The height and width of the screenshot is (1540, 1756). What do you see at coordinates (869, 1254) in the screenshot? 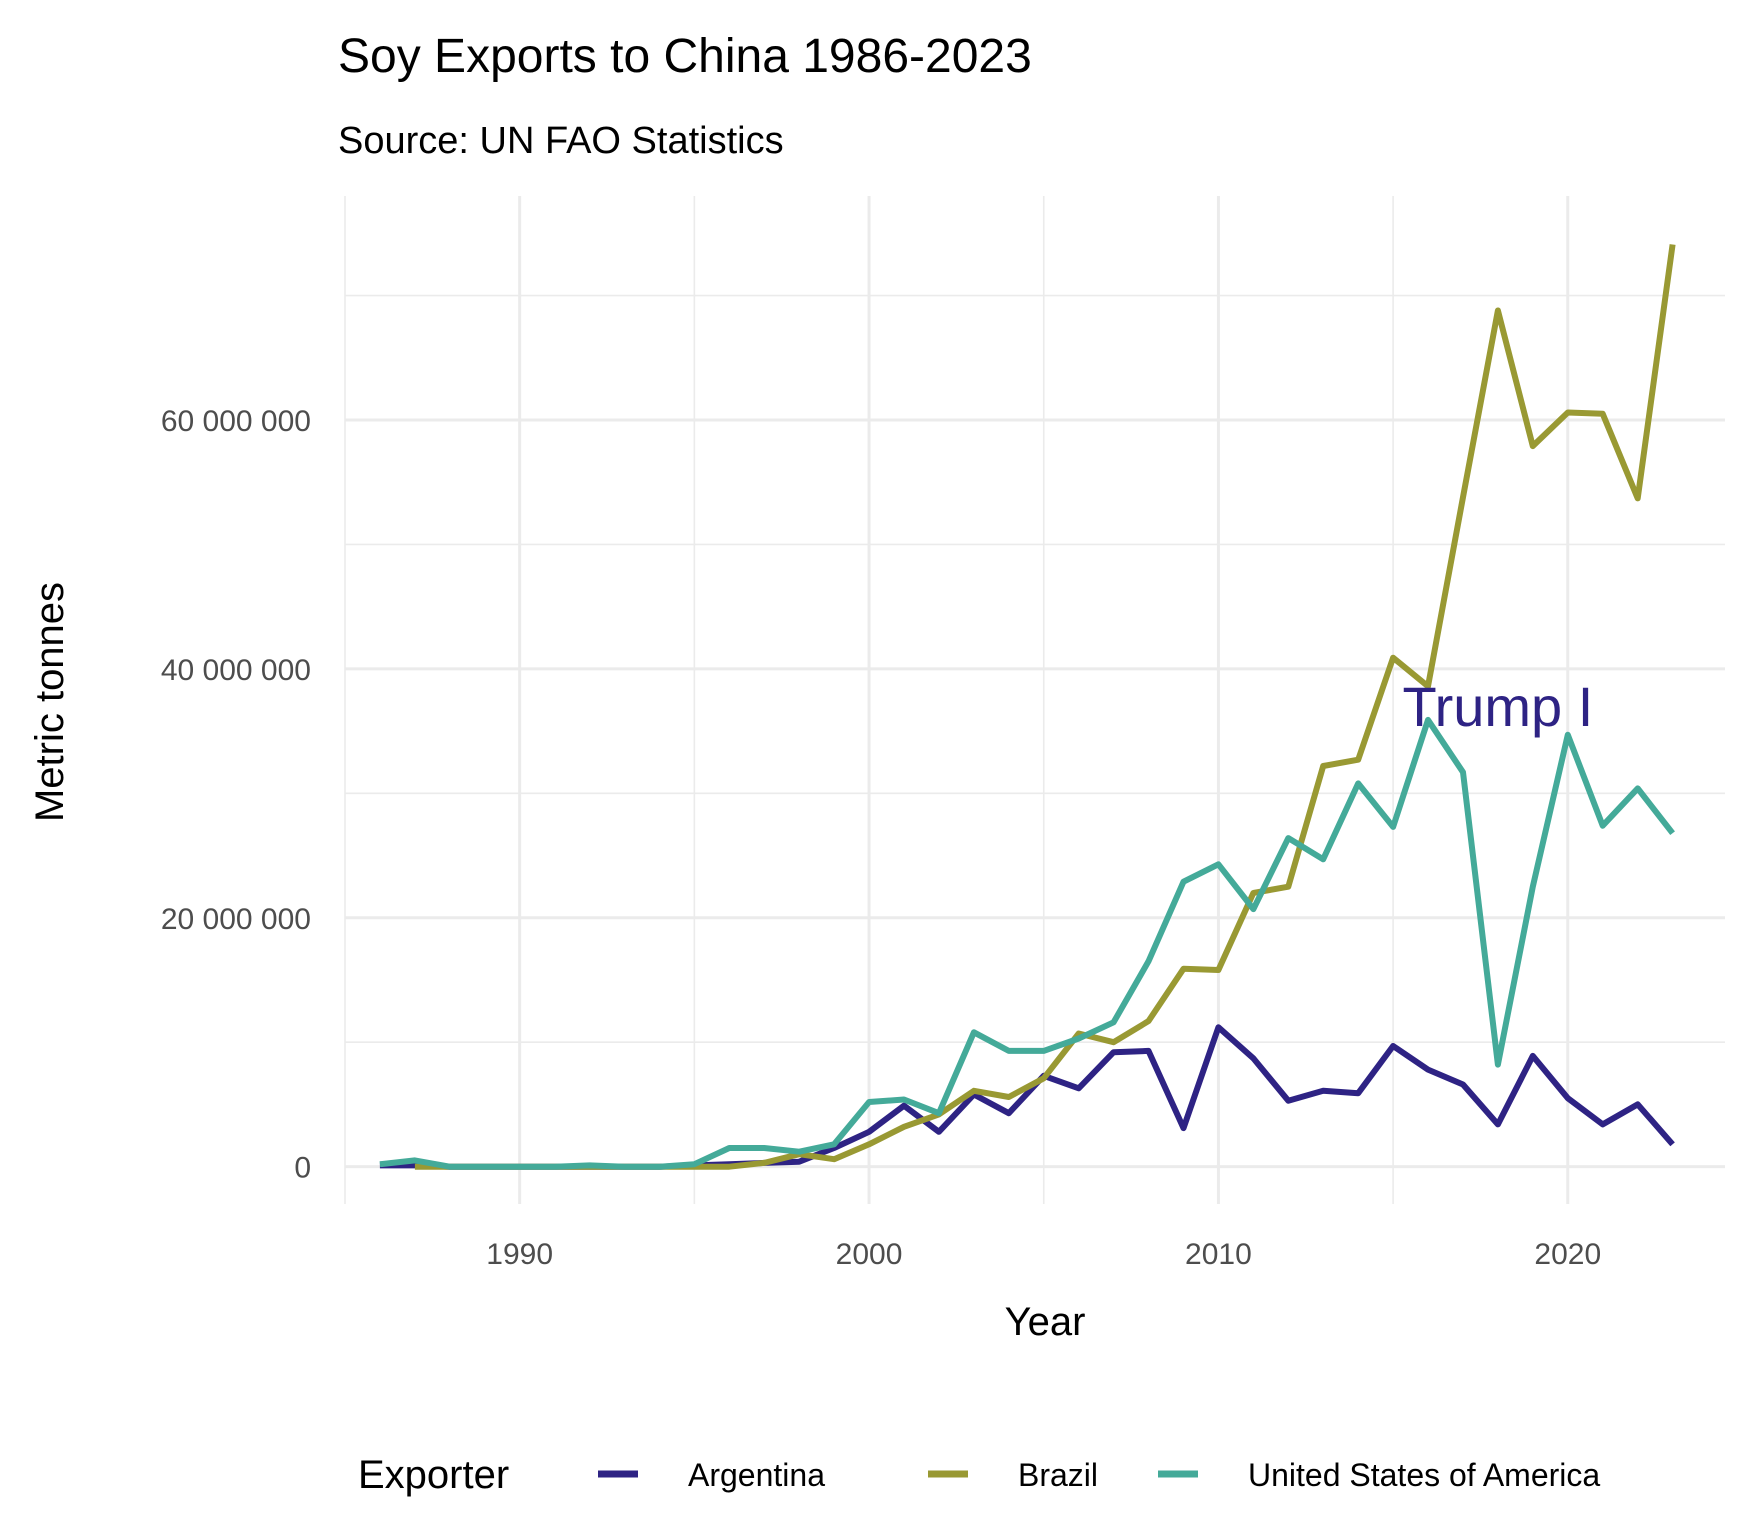
I see `x-tick-label: 2000` at bounding box center [869, 1254].